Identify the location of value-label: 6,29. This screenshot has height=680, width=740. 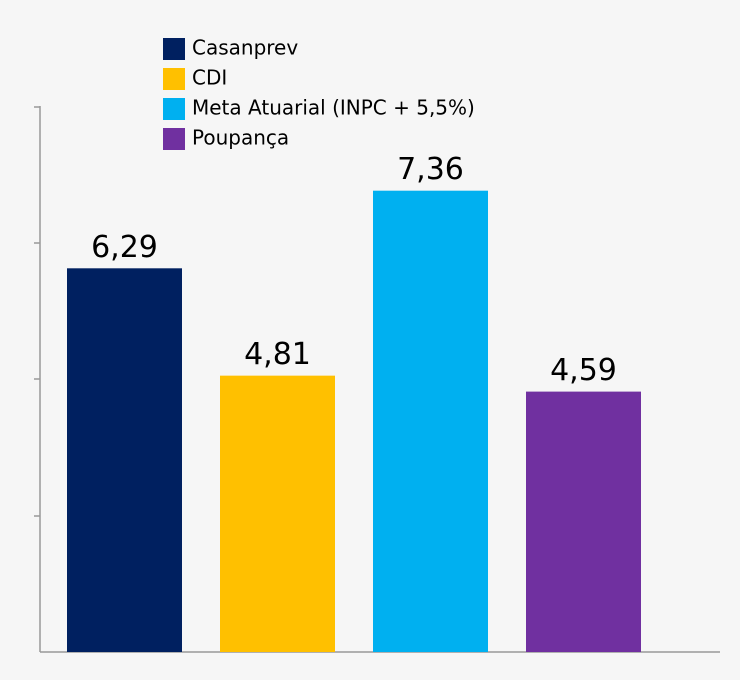
(124, 247).